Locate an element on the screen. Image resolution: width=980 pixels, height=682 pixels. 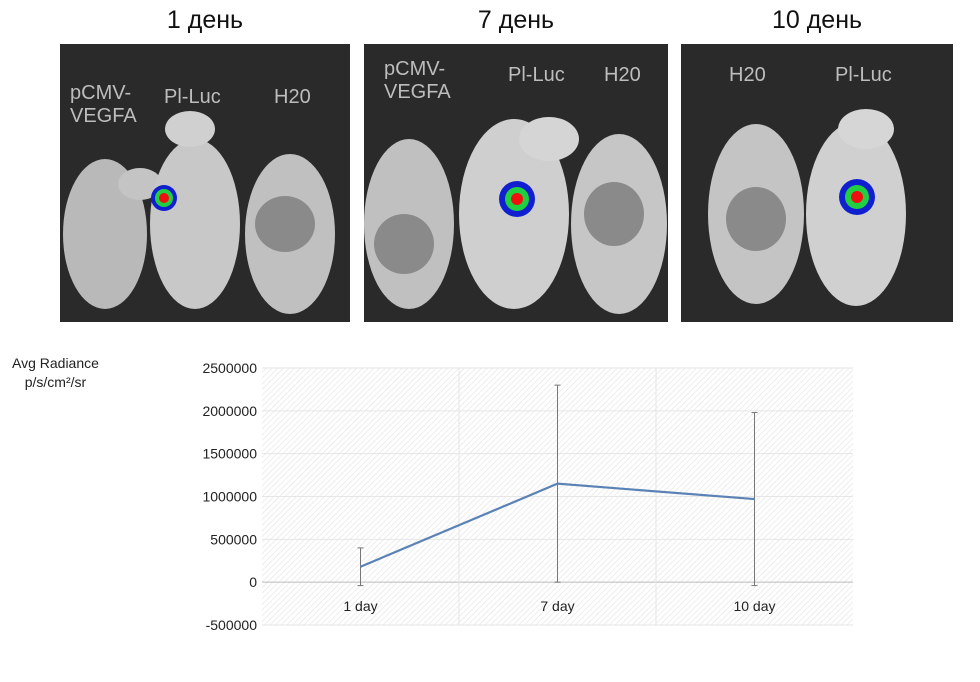
y-tick-label: -500000 is located at coordinates (232, 625).